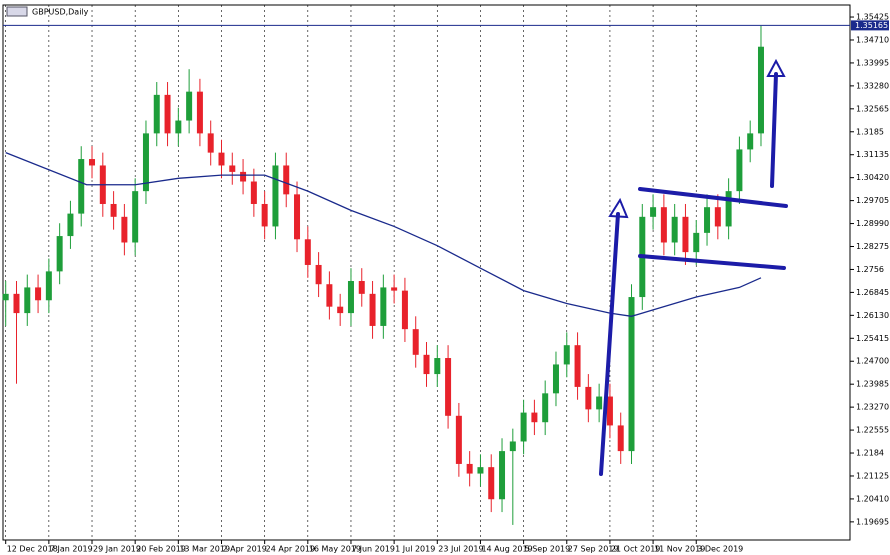 This screenshot has height=555, width=890. Describe the element at coordinates (71, 549) in the screenshot. I see `x-tick-label: 7 Jan 2019` at that location.